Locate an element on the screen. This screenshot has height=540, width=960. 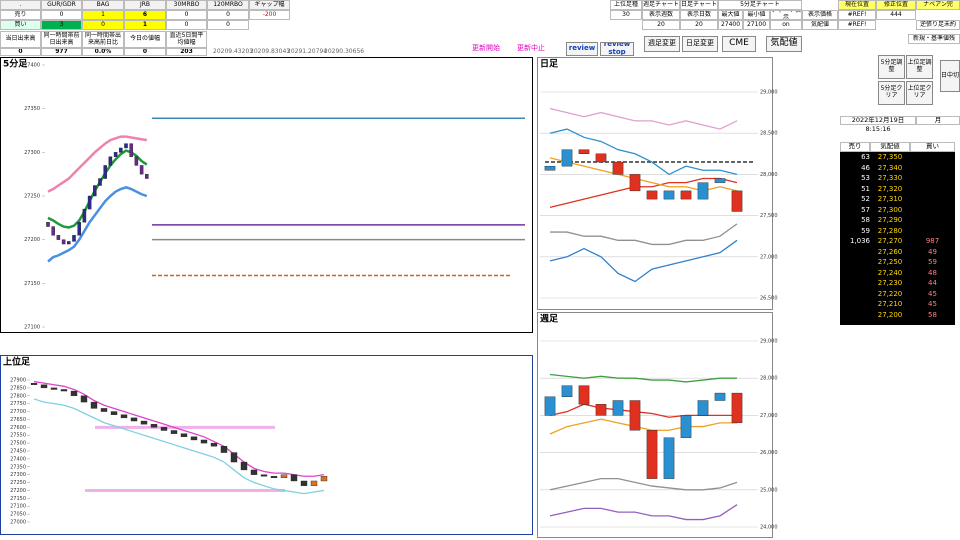
button: 更新開始 is located at coordinates (486, 48).